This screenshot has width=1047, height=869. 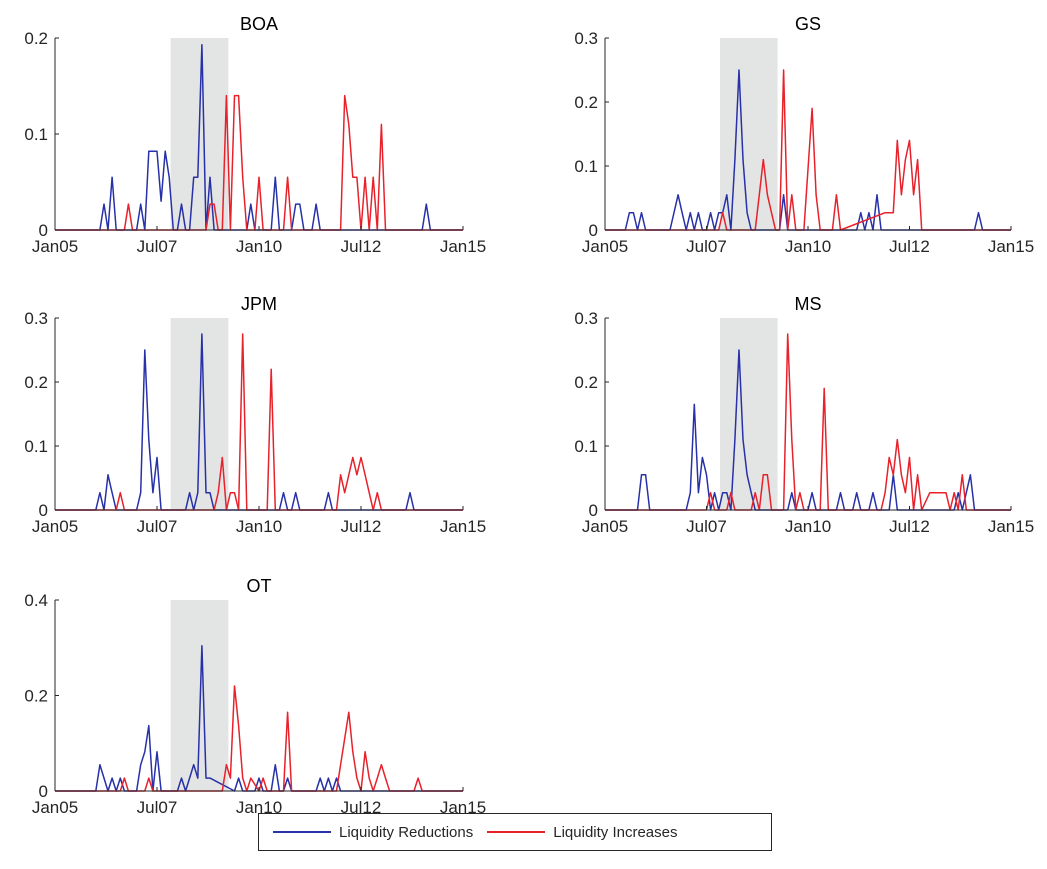 I want to click on panel-ms: 0 0.1 0.2 0.3 Jan05 Jul07 Jan10 Jul12 Jan15 MS, so click(x=804, y=415).